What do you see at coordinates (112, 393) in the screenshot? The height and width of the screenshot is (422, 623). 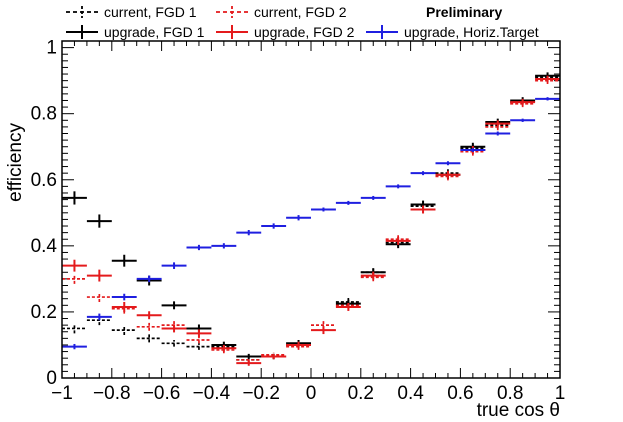 I see `x-tick-label: −0.8` at bounding box center [112, 393].